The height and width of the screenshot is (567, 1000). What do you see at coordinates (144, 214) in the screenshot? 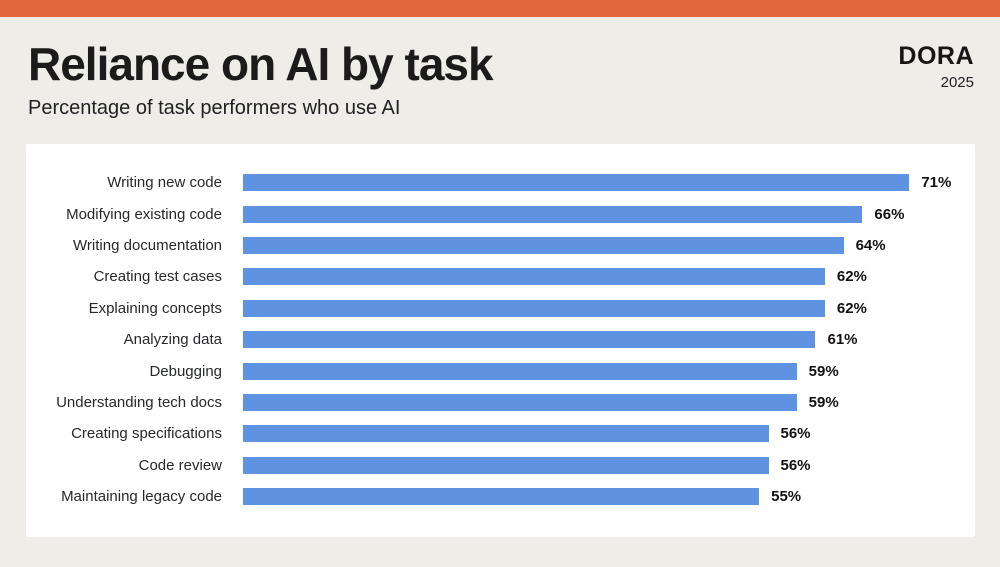
I see `bar-label: Modifying existing code` at bounding box center [144, 214].